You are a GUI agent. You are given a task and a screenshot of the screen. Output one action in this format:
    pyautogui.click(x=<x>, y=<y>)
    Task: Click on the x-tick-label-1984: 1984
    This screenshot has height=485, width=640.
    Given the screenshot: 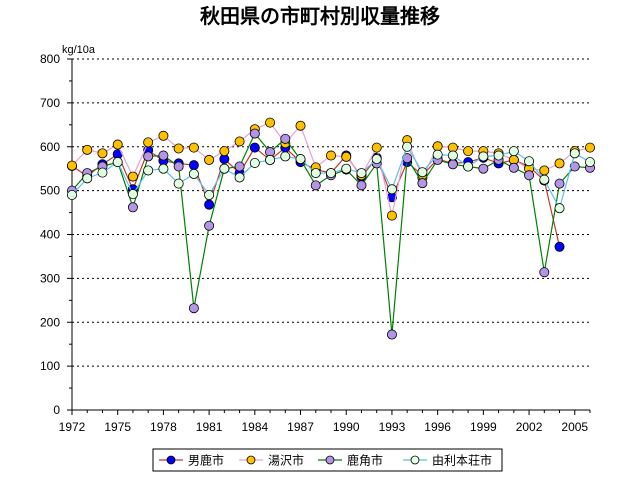 What is the action you would take?
    pyautogui.click(x=254, y=427)
    